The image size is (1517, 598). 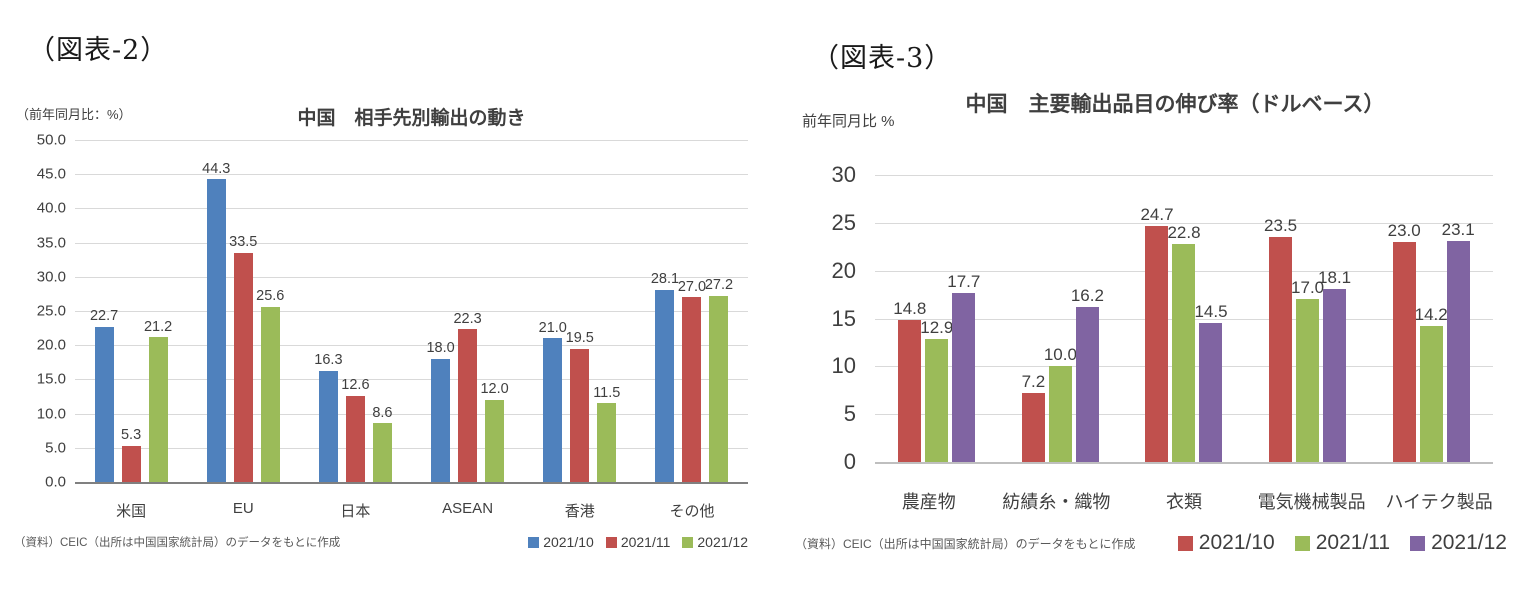 I want to click on bar-2021/11: 22.3, so click(x=467, y=397).